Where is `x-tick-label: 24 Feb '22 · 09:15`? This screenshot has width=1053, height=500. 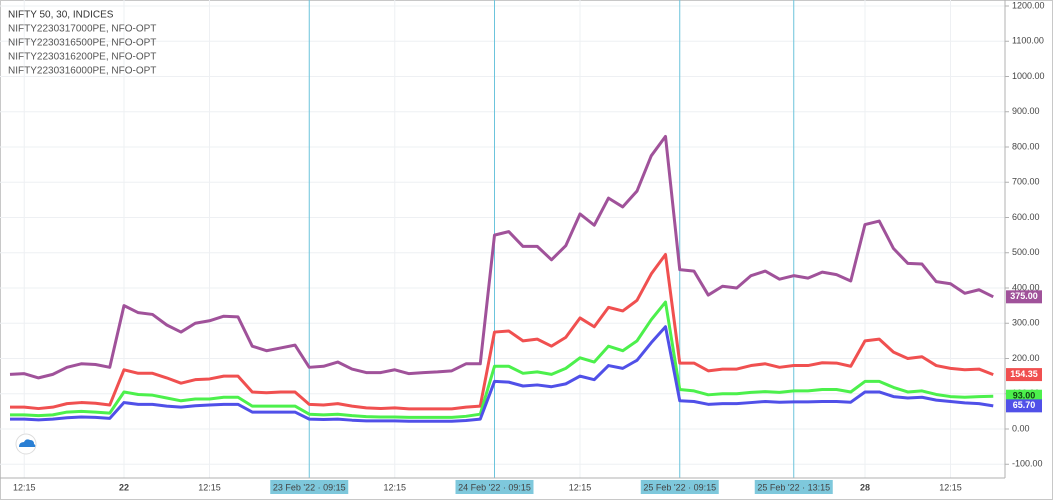 x-tick-label: 24 Feb '22 · 09:15 is located at coordinates (494, 487).